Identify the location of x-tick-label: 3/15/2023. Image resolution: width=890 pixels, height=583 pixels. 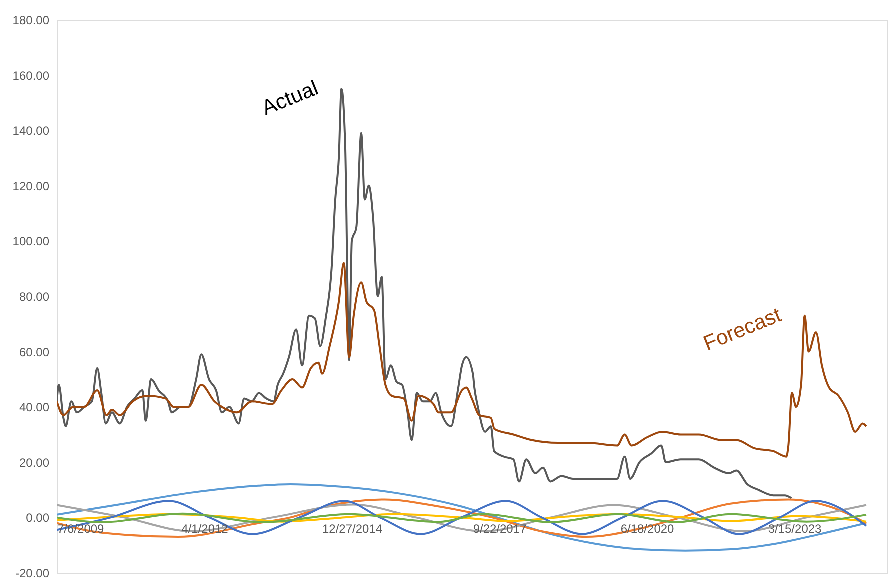
(795, 529).